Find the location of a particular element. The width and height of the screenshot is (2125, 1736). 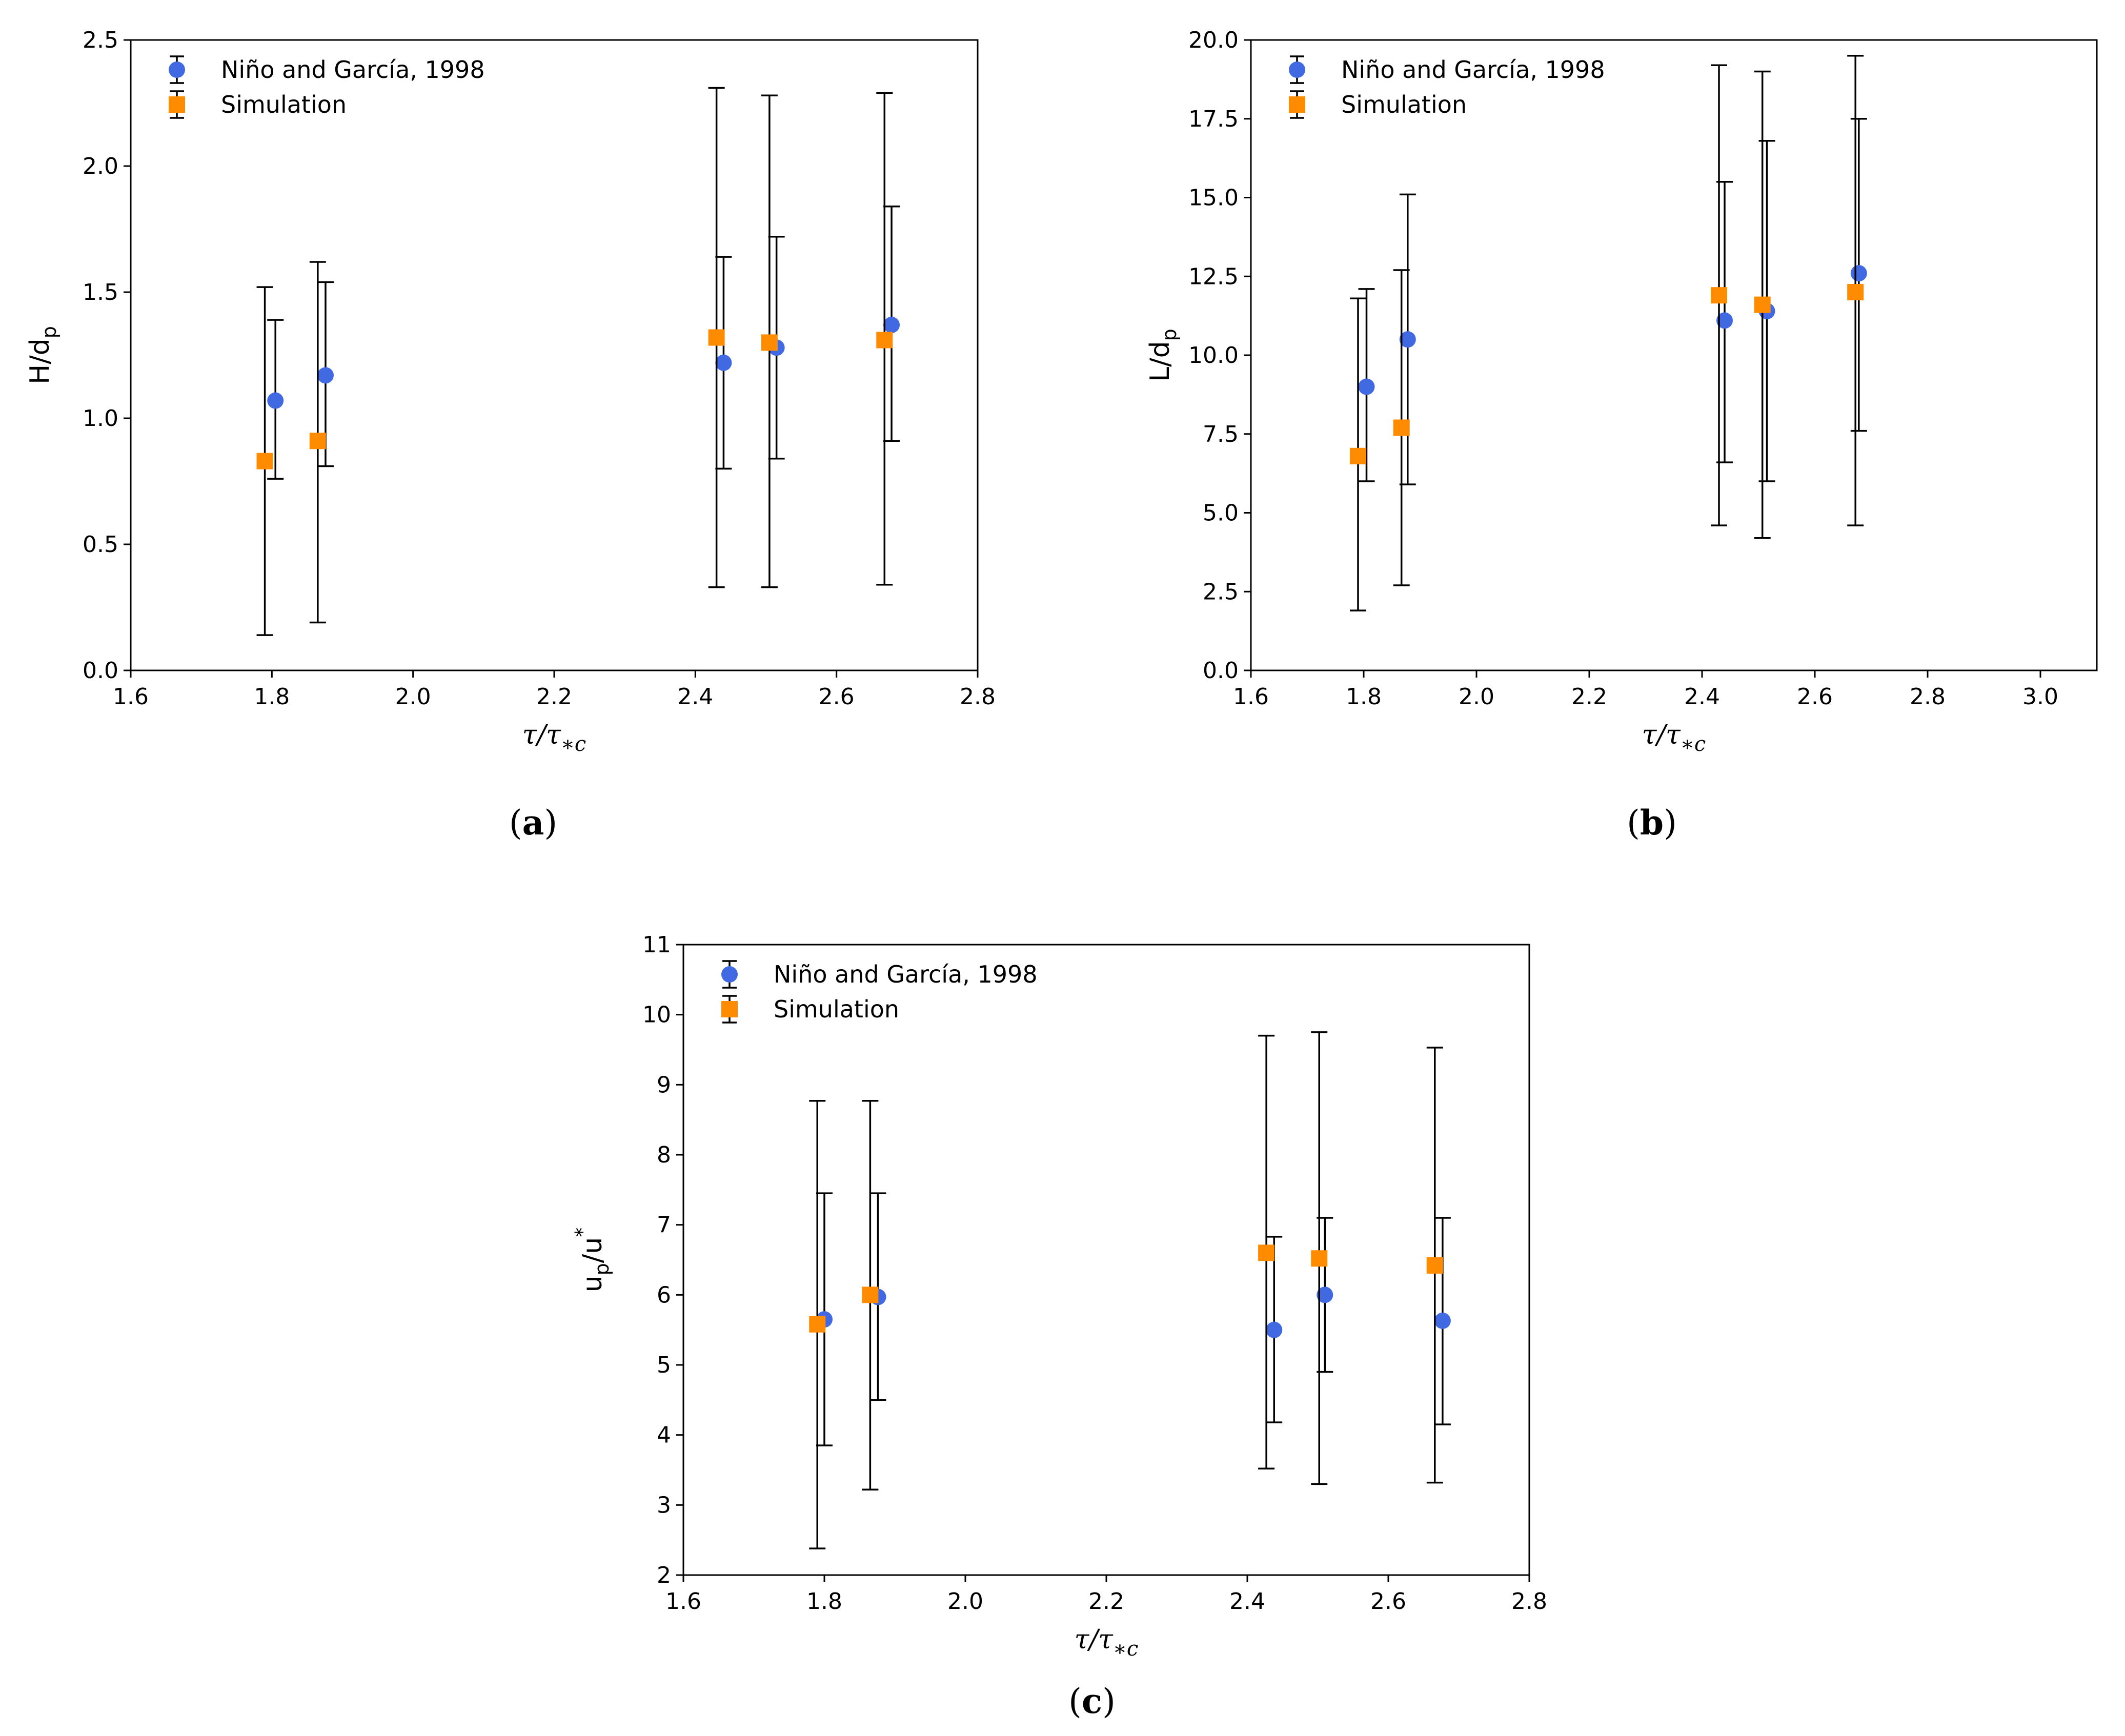

y-axis-title-base: u is located at coordinates (592, 1283).